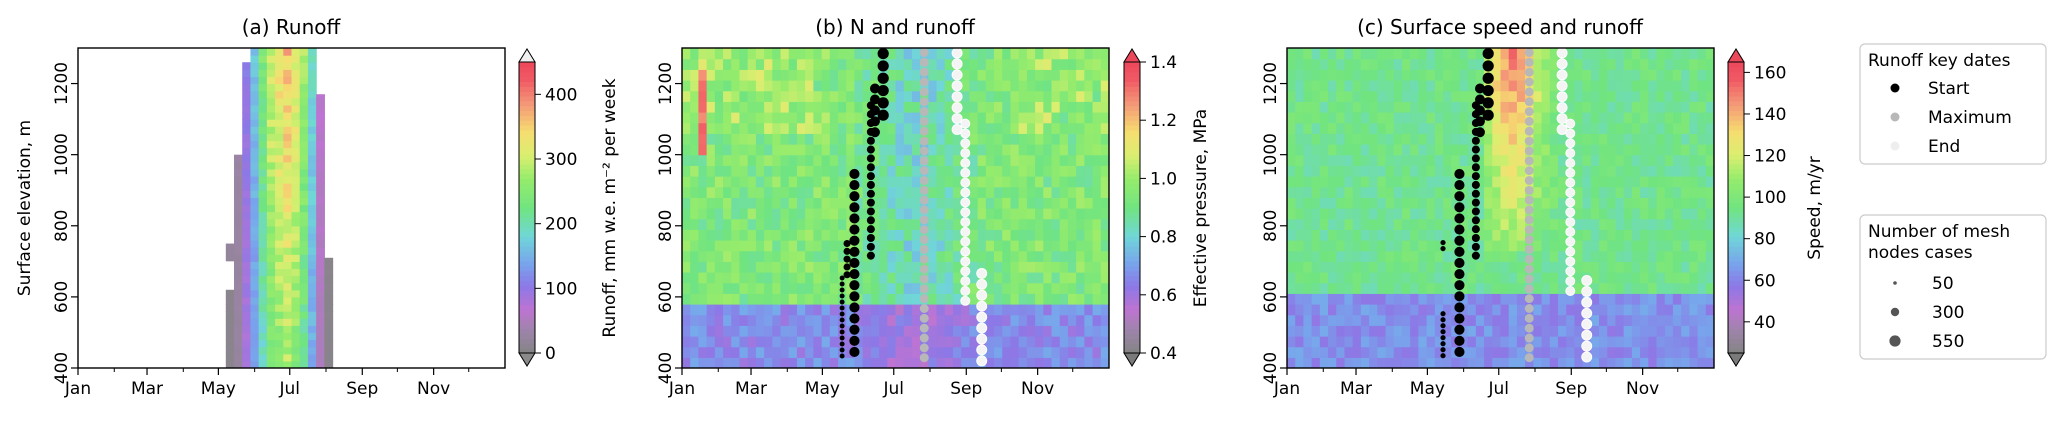 The image size is (2067, 423). I want to click on legend-size-550-marker, so click(1895, 341).